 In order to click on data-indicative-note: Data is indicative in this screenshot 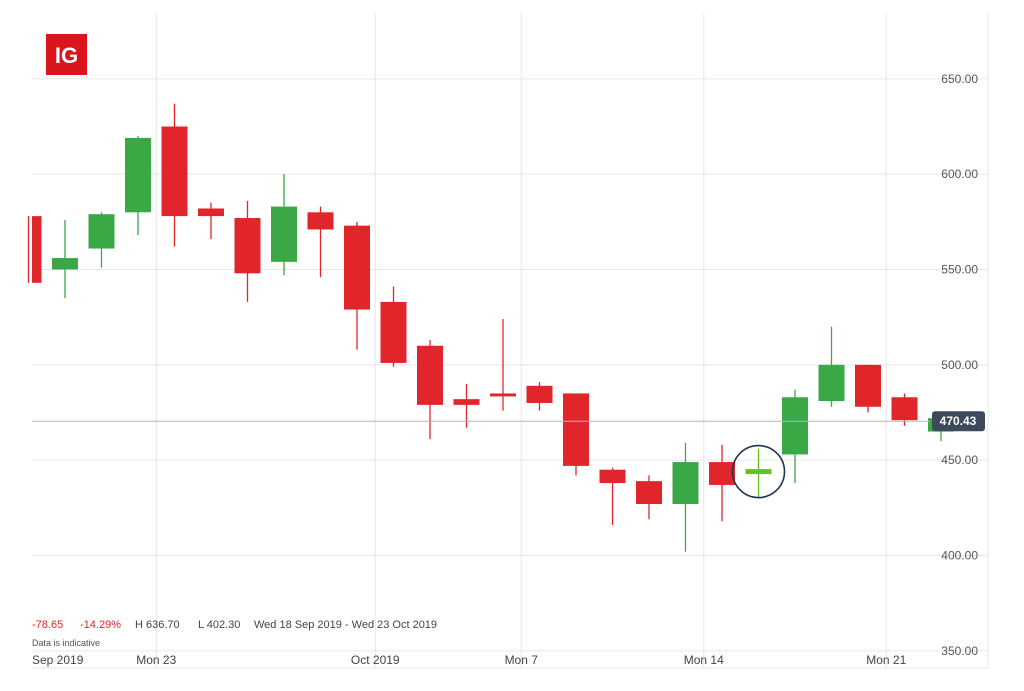, I will do `click(66, 643)`.